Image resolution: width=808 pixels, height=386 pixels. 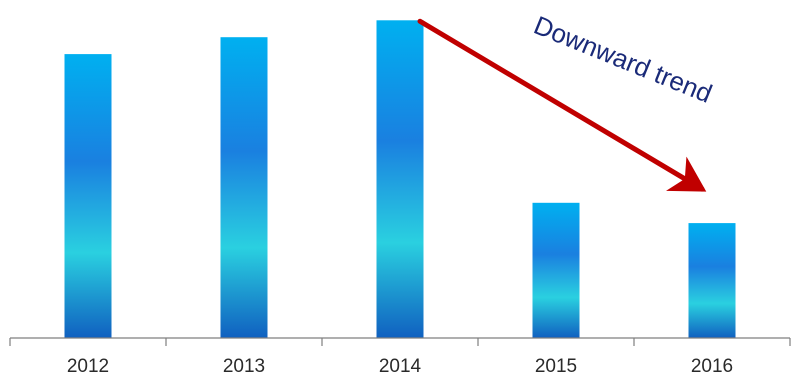 I want to click on x-axis-tick-labels: 2012 2013 2014 2015 2016, so click(x=400, y=366).